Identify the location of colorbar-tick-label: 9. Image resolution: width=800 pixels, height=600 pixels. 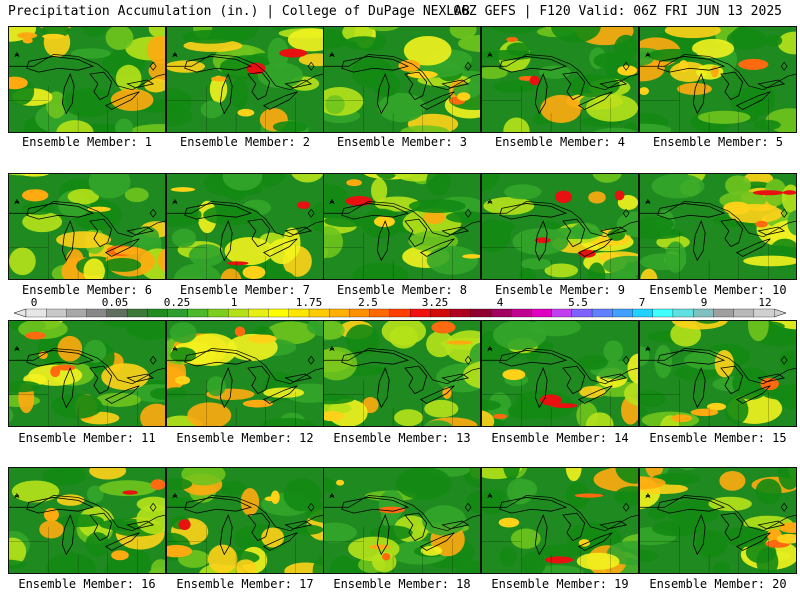
(704, 302).